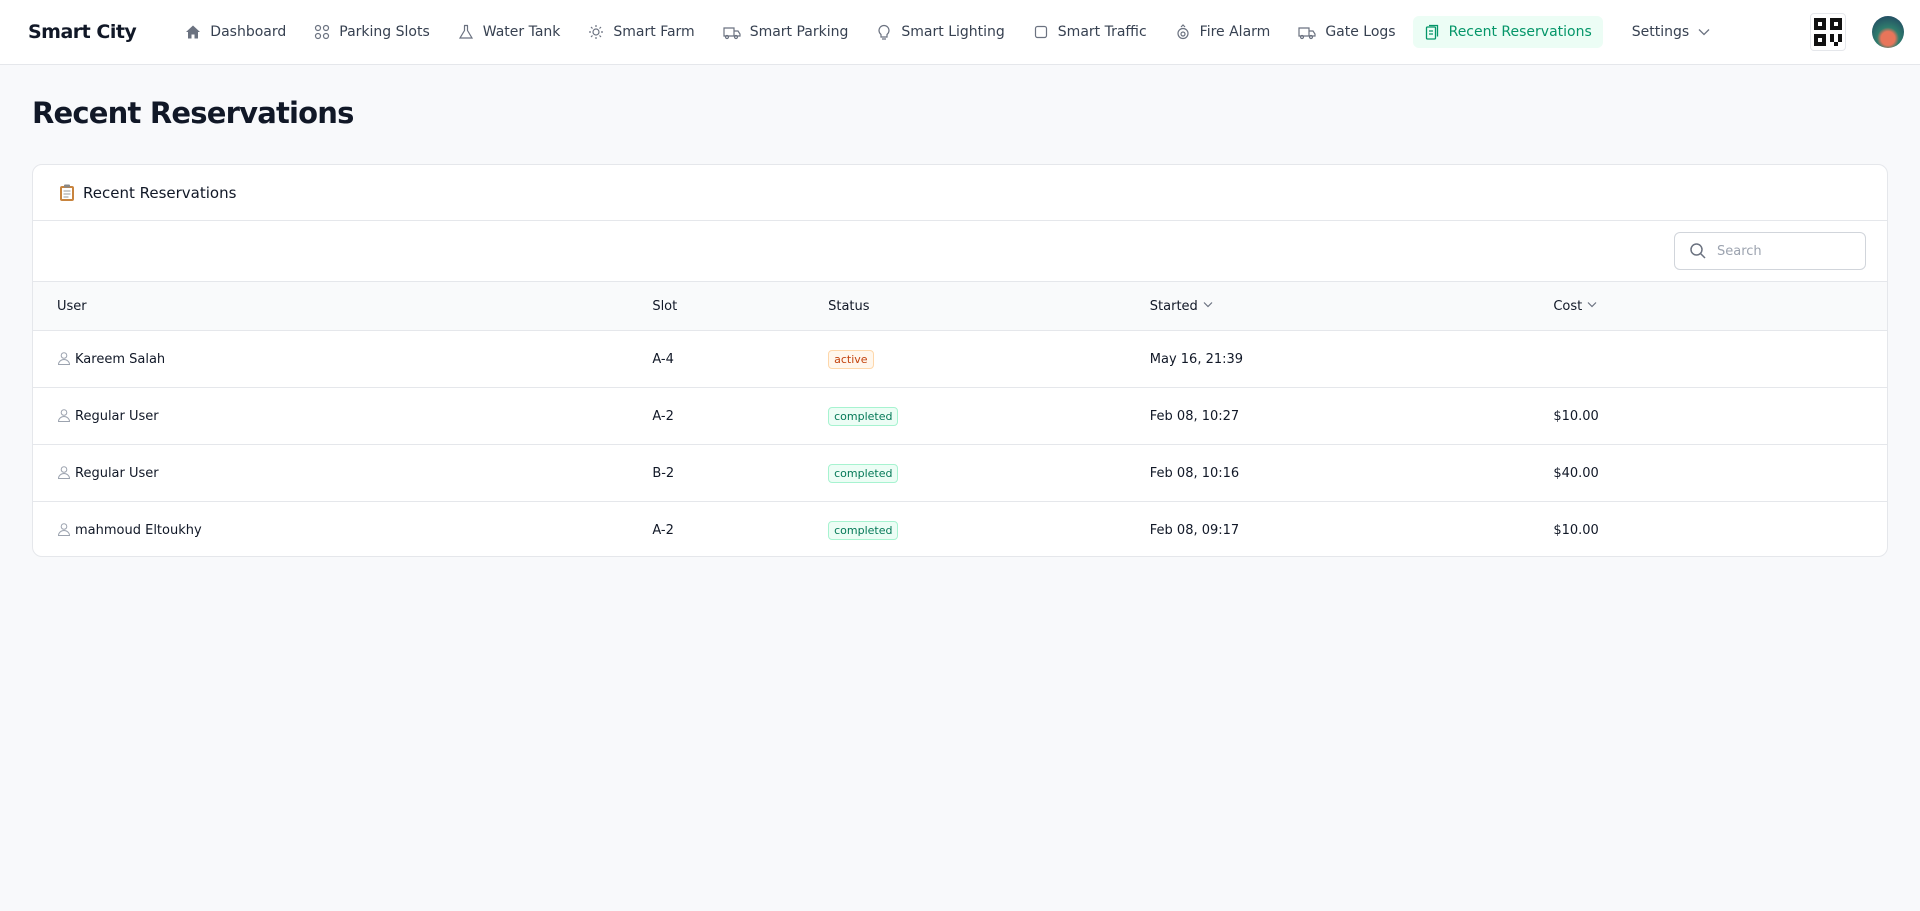  Describe the element at coordinates (1888, 32) in the screenshot. I see `user-avatar` at that location.